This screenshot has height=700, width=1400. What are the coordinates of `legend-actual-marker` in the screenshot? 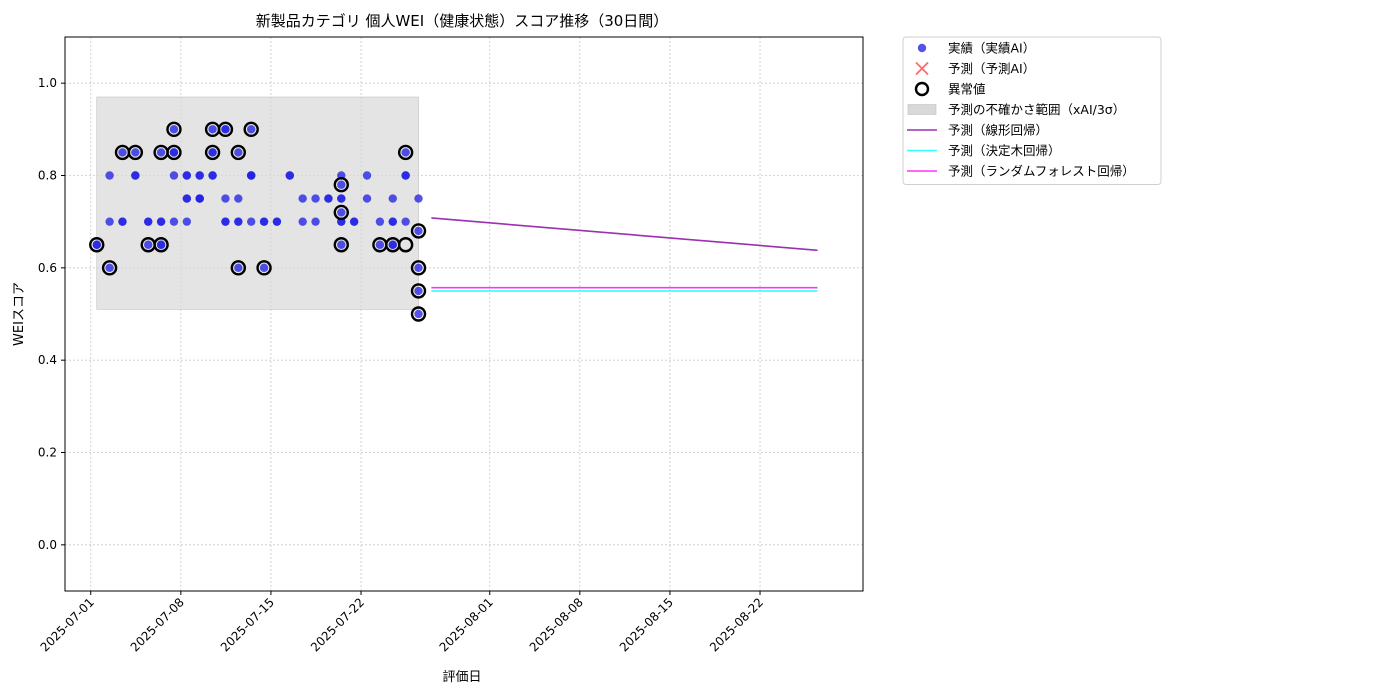 It's located at (922, 48).